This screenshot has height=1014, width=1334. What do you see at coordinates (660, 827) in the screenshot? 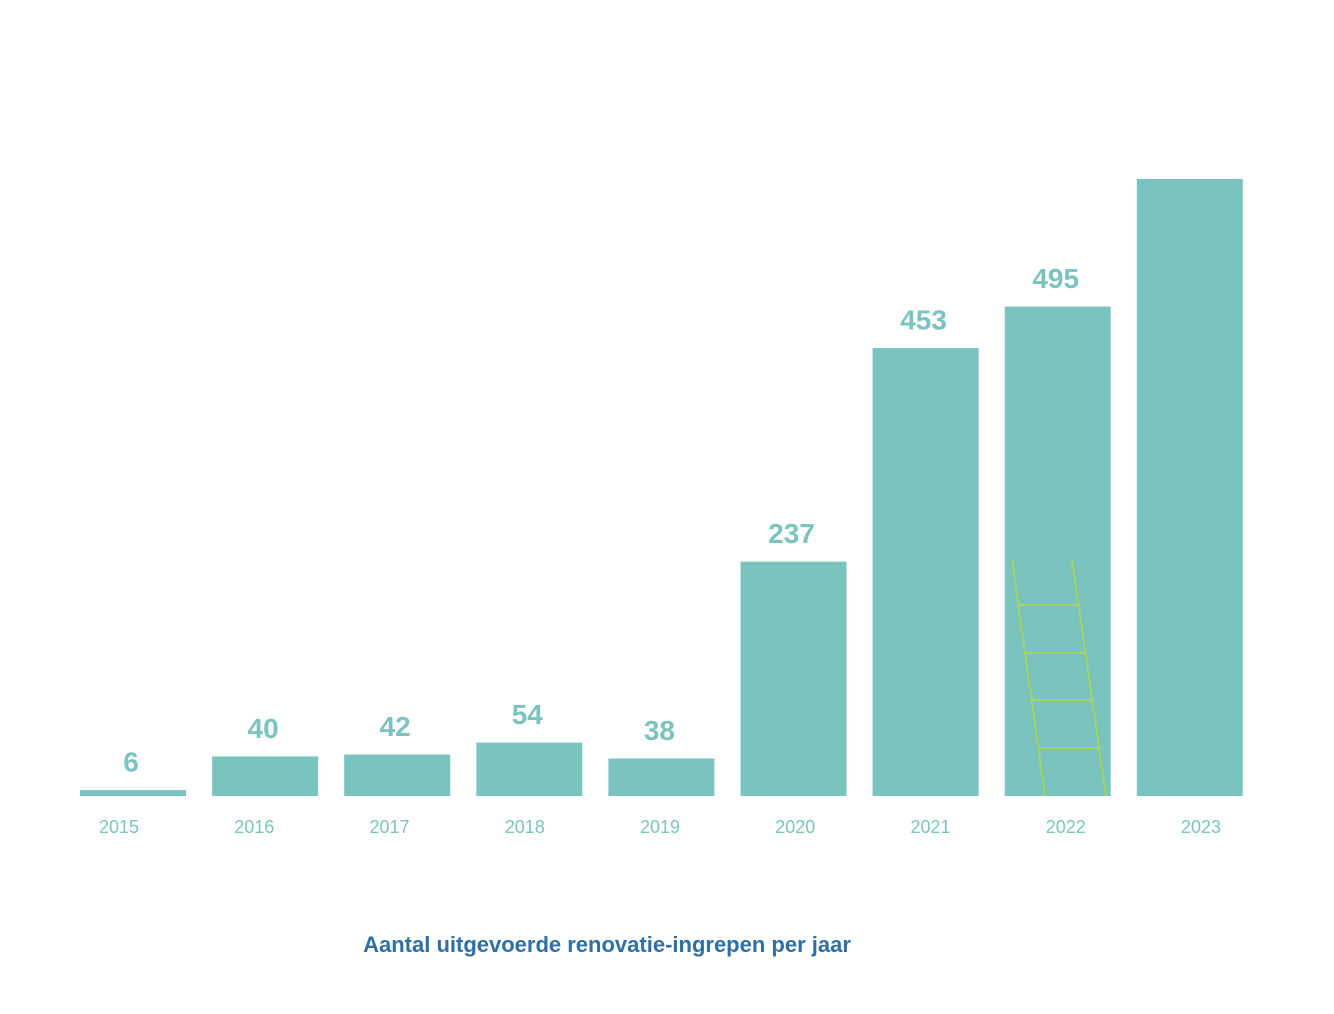
I see `x-tick-label: 2019` at bounding box center [660, 827].